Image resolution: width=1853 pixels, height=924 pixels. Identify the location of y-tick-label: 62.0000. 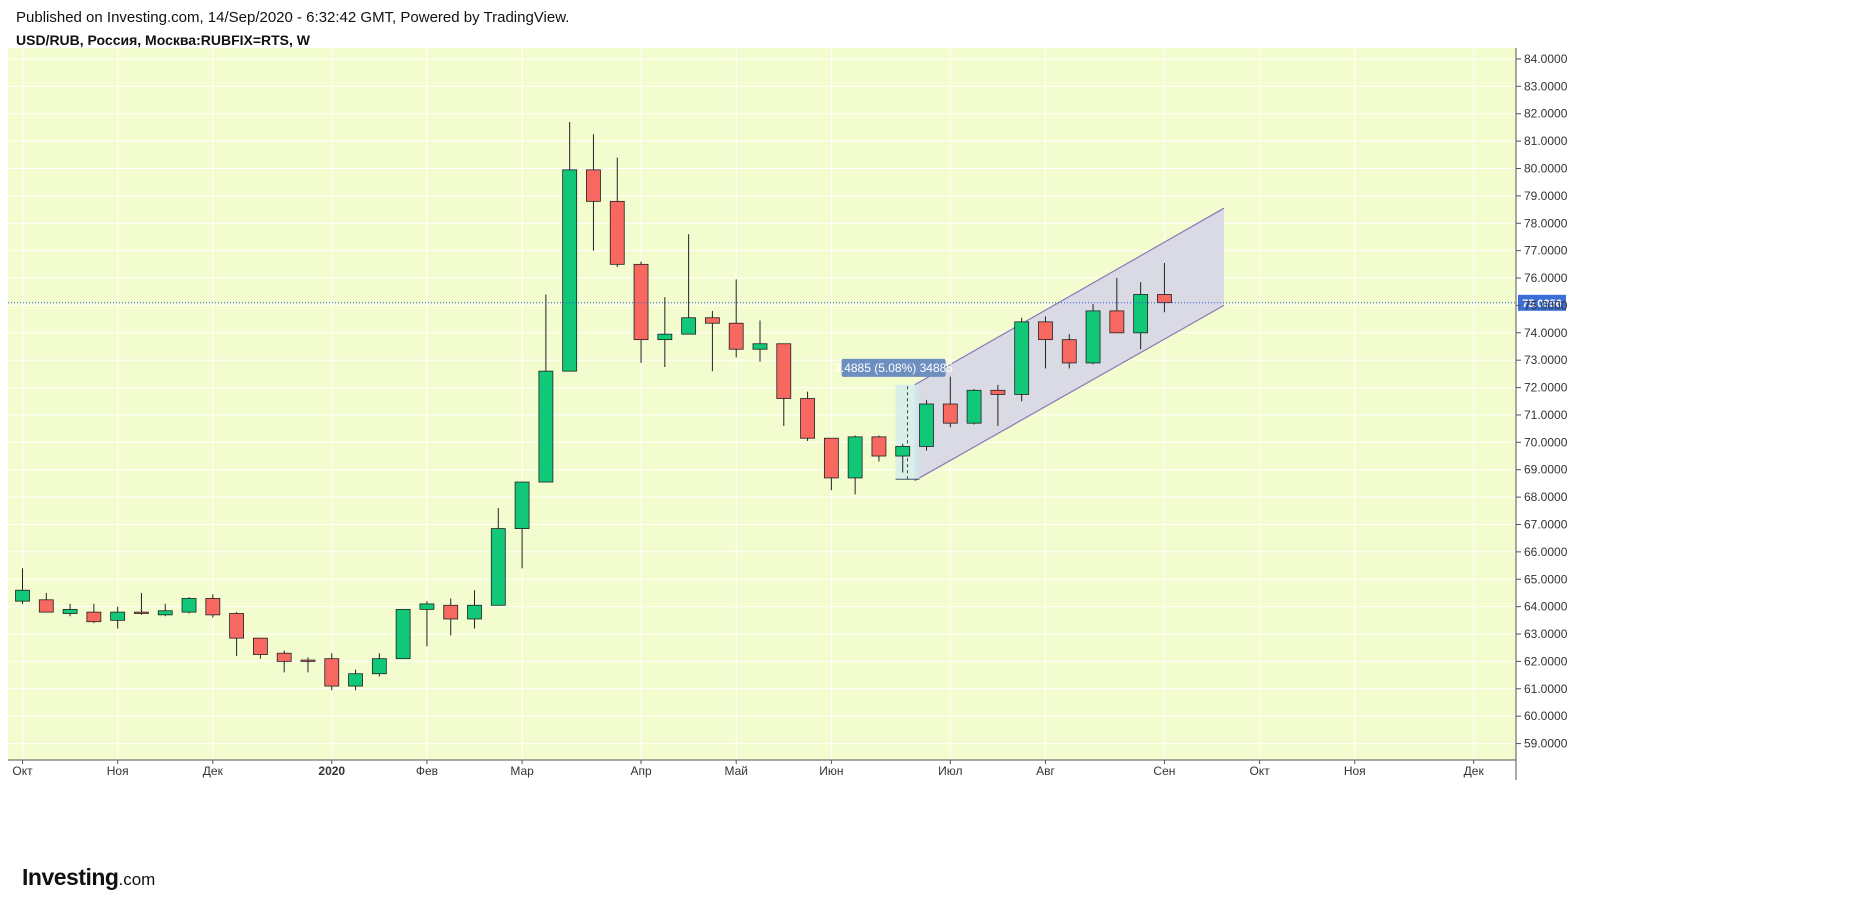
(1546, 661).